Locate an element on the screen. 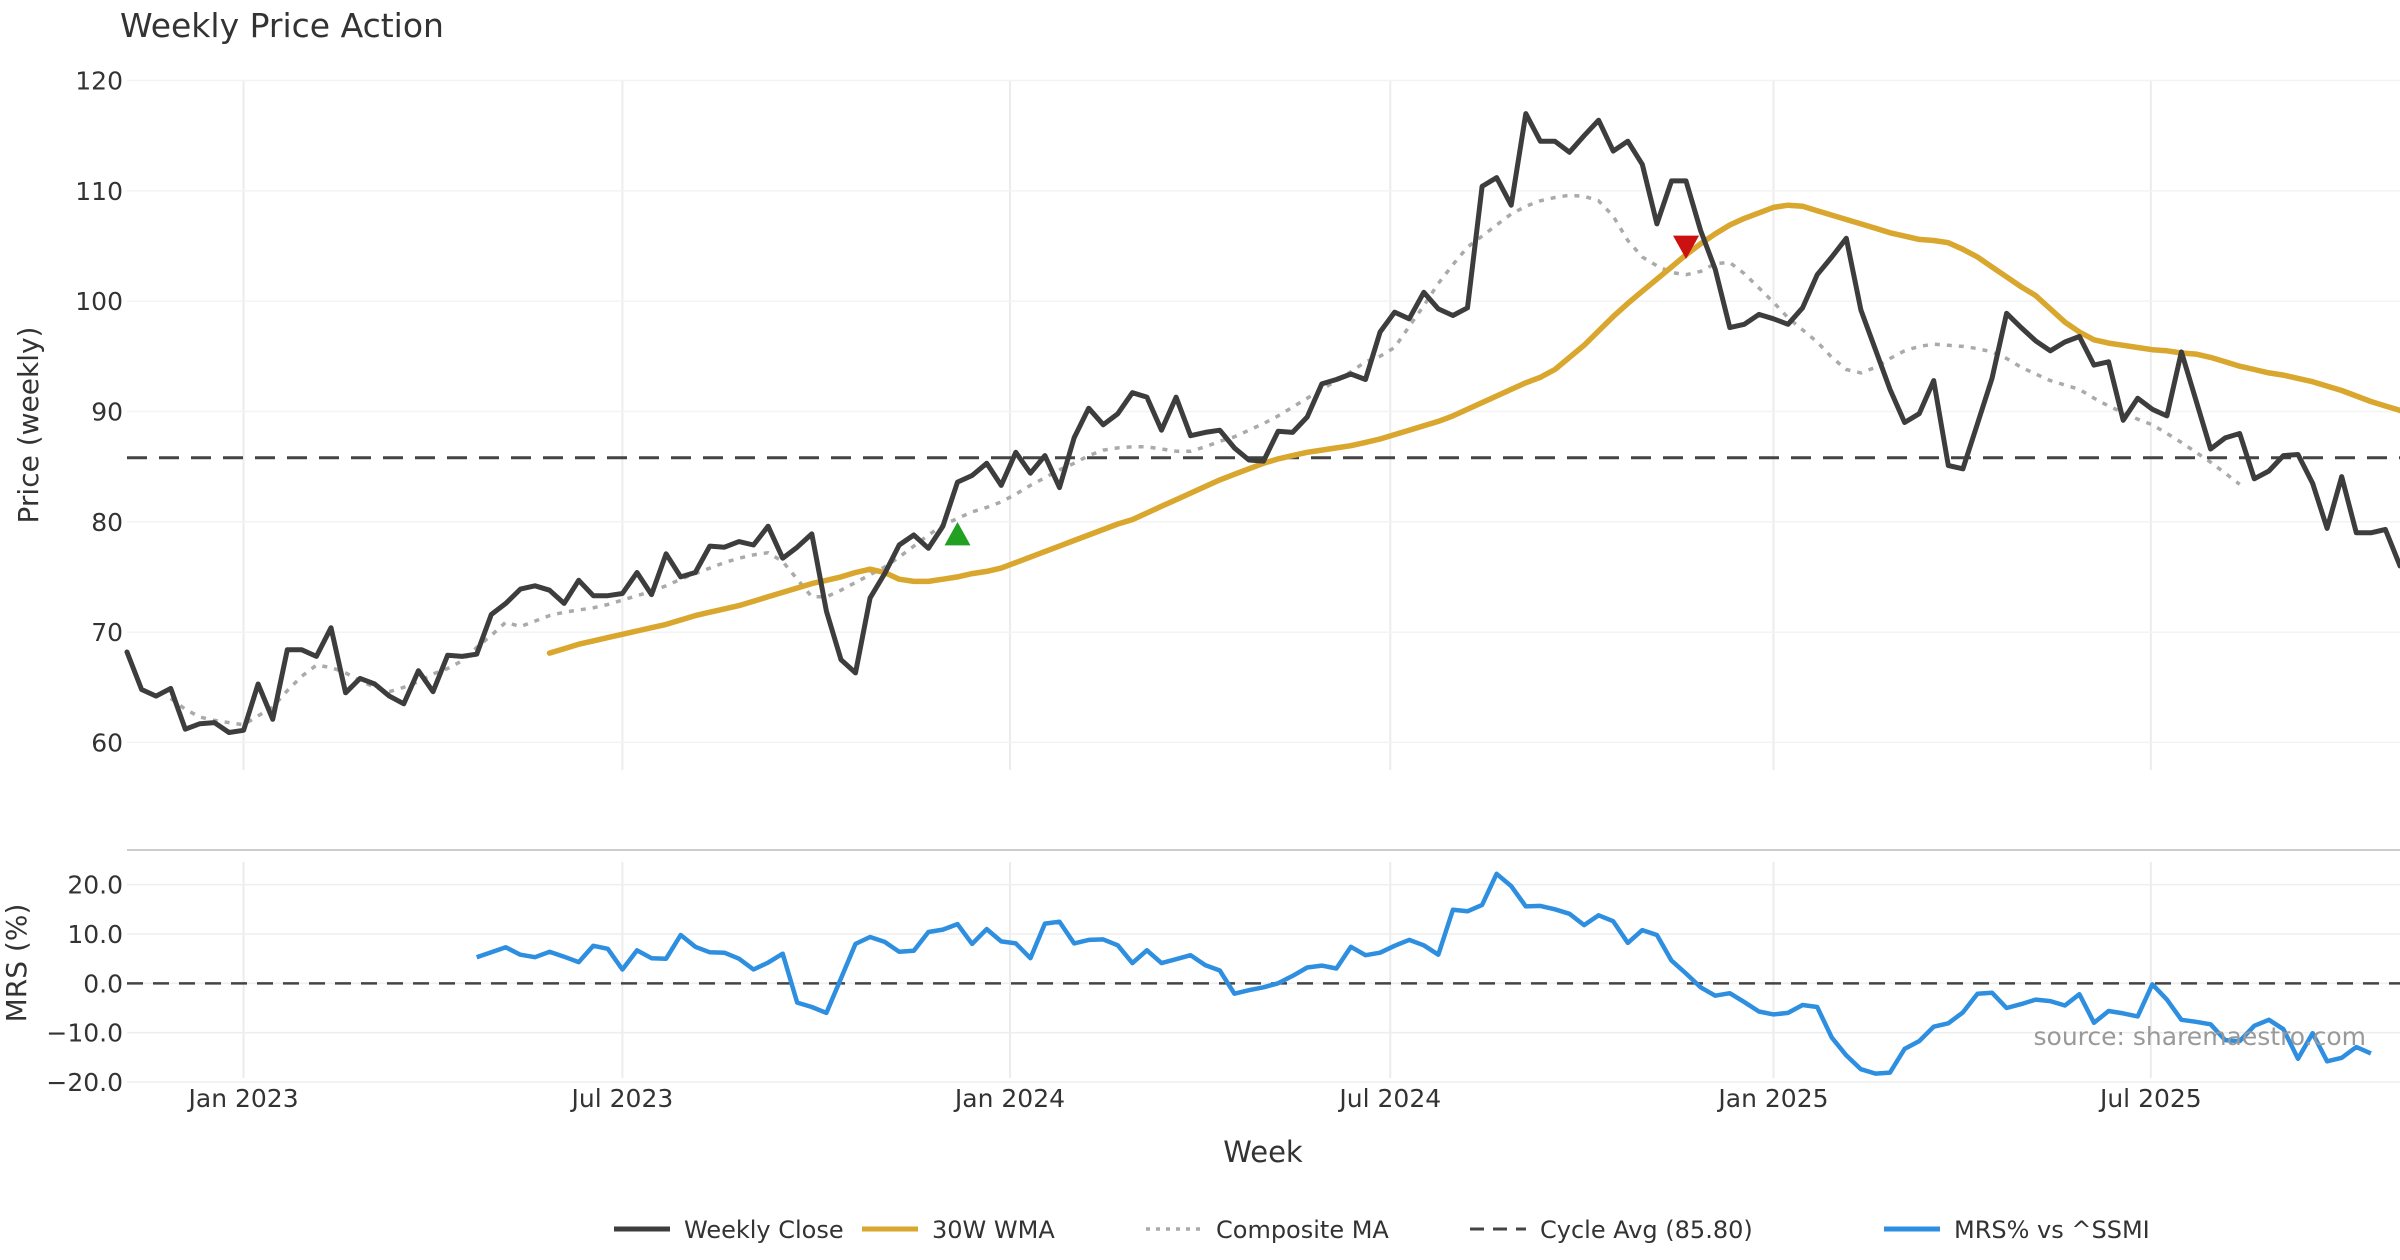  mrs-y-axis-label: MRS (%) is located at coordinates (16, 963).